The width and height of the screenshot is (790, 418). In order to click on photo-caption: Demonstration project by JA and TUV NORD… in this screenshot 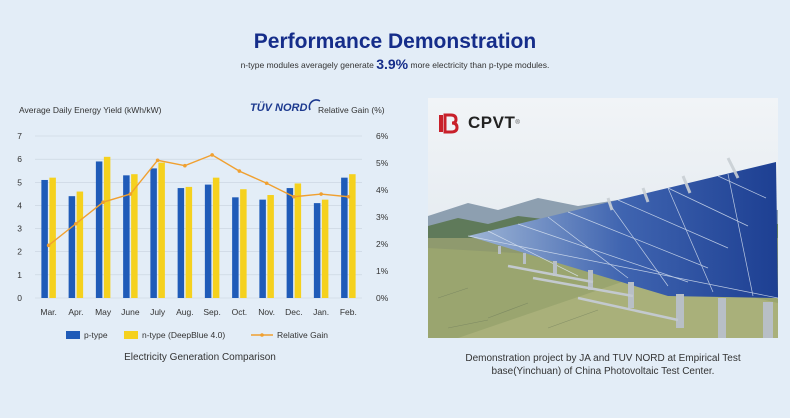, I will do `click(603, 365)`.